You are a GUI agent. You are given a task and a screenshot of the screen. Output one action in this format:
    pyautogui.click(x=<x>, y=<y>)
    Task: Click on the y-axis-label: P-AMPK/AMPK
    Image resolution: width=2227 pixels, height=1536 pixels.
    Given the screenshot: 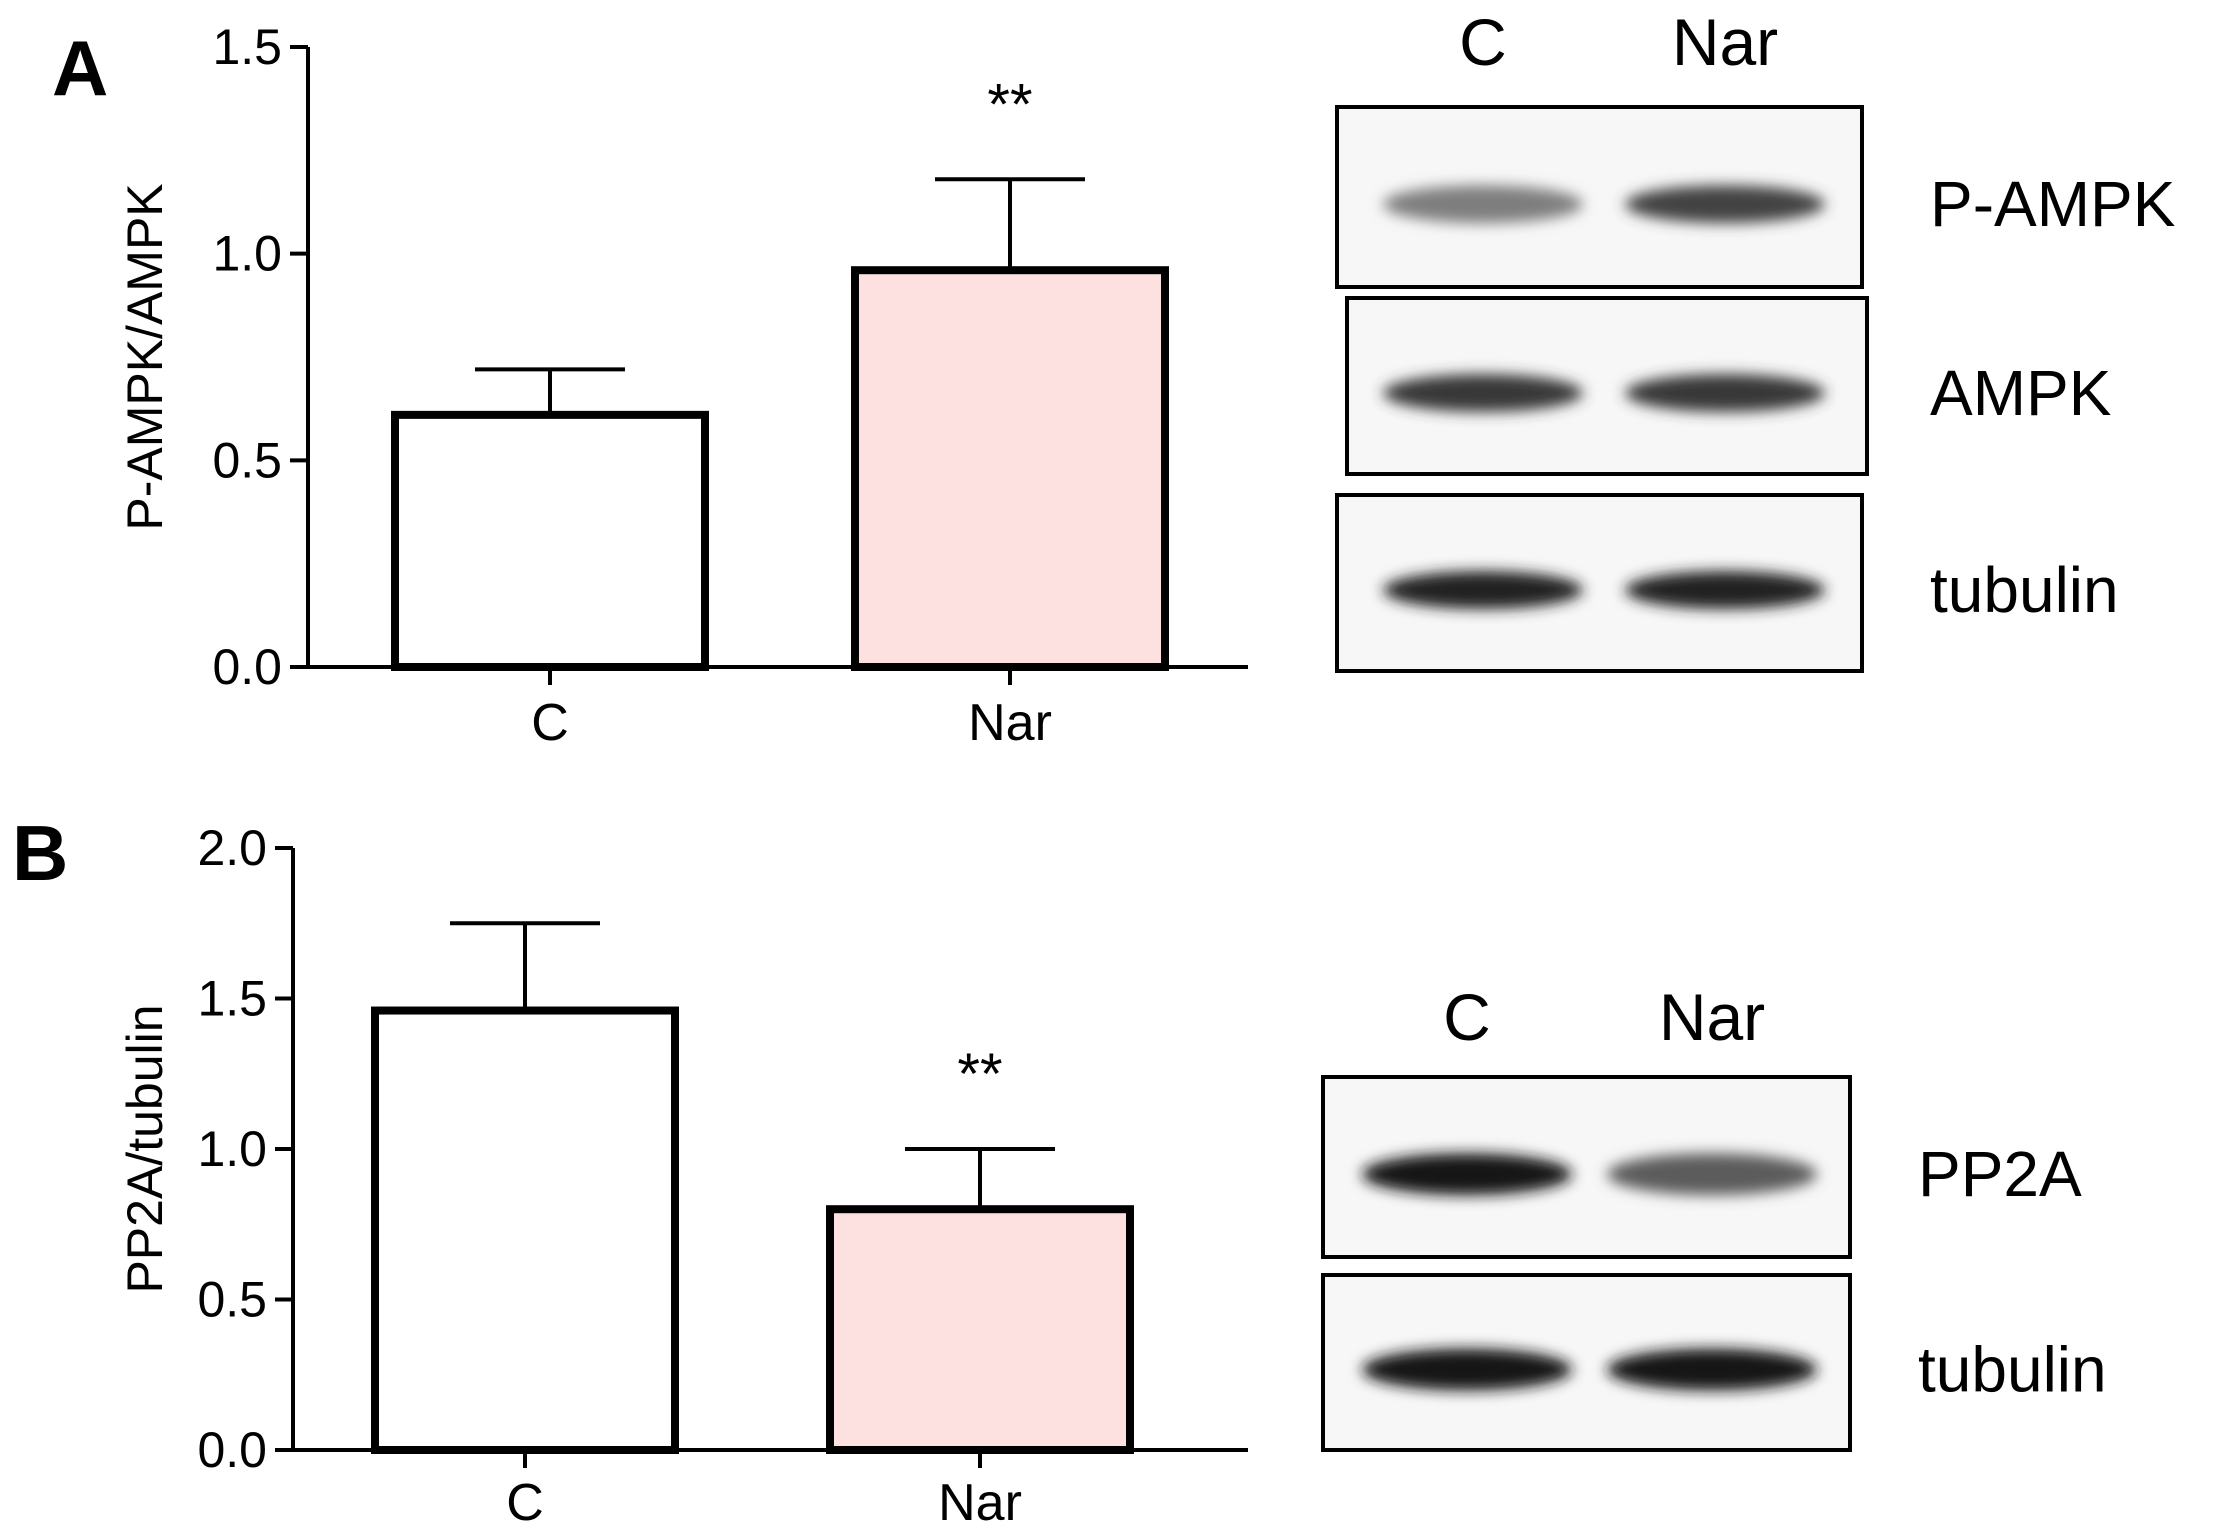 What is the action you would take?
    pyautogui.click(x=145, y=356)
    